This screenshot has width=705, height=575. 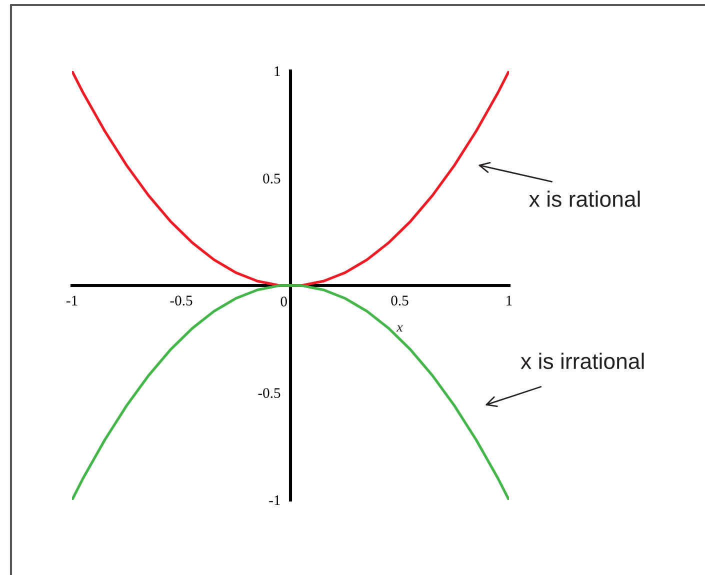 What do you see at coordinates (582, 361) in the screenshot?
I see `text: x is irrational` at bounding box center [582, 361].